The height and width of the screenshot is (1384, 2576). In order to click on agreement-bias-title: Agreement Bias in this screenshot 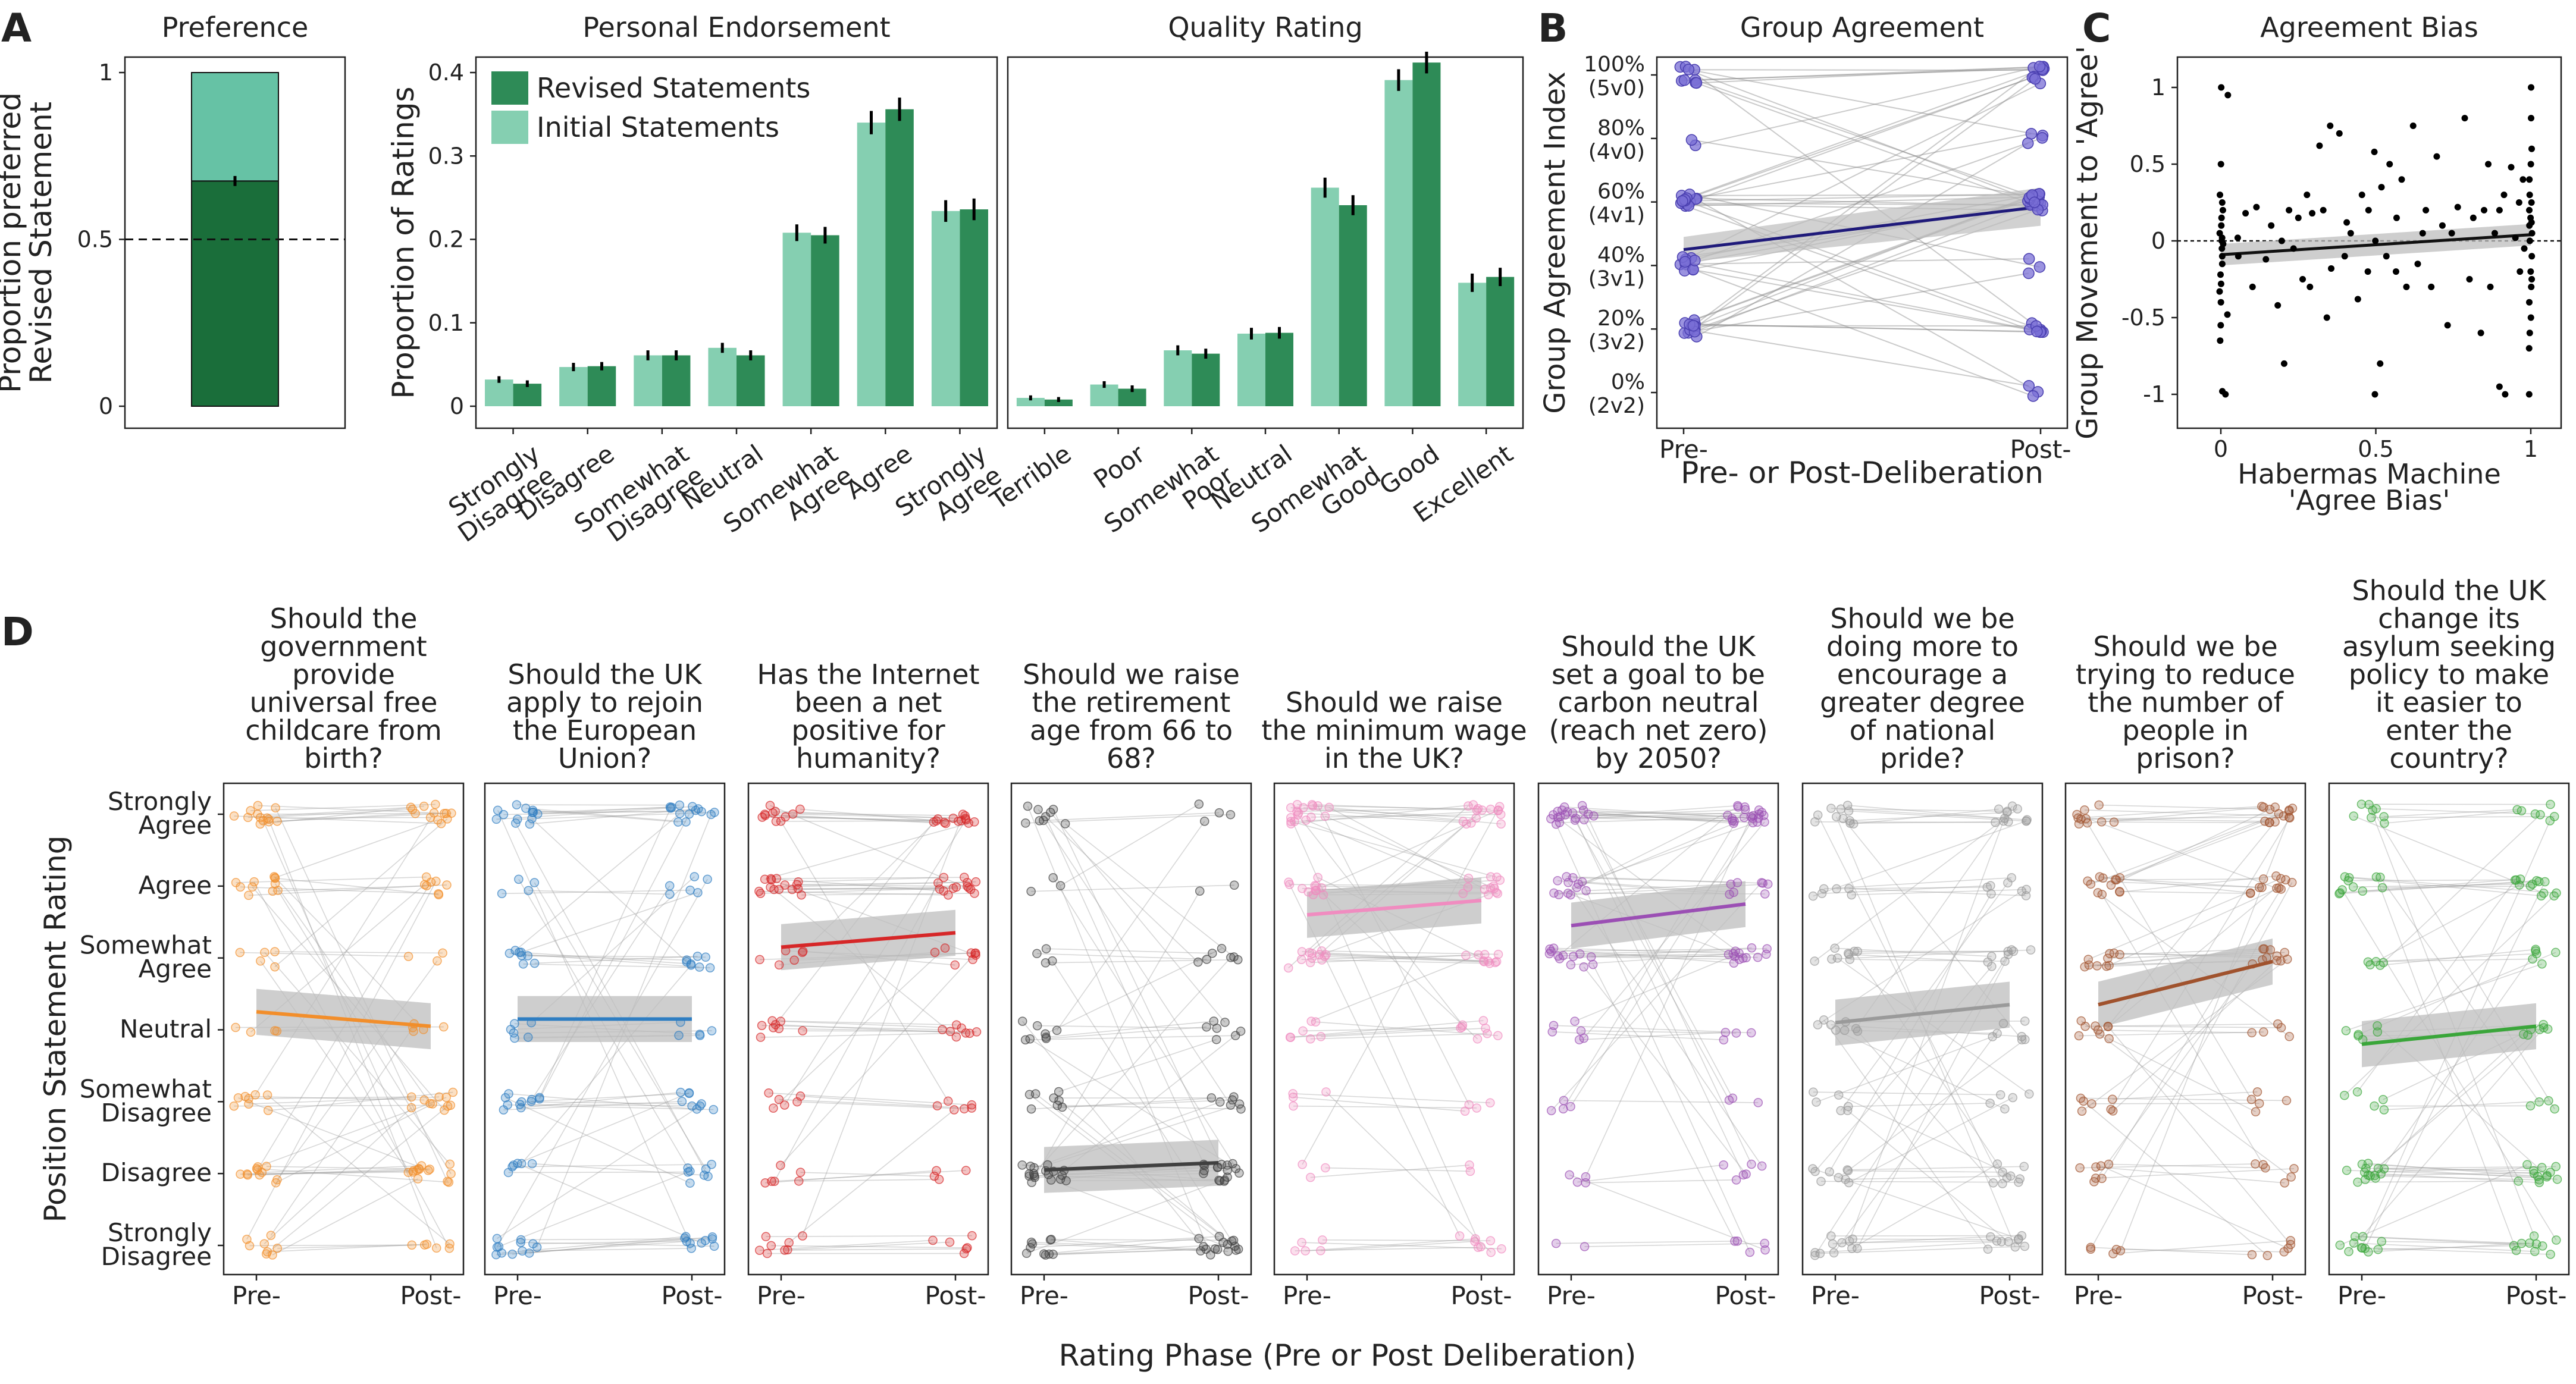, I will do `click(2369, 27)`.